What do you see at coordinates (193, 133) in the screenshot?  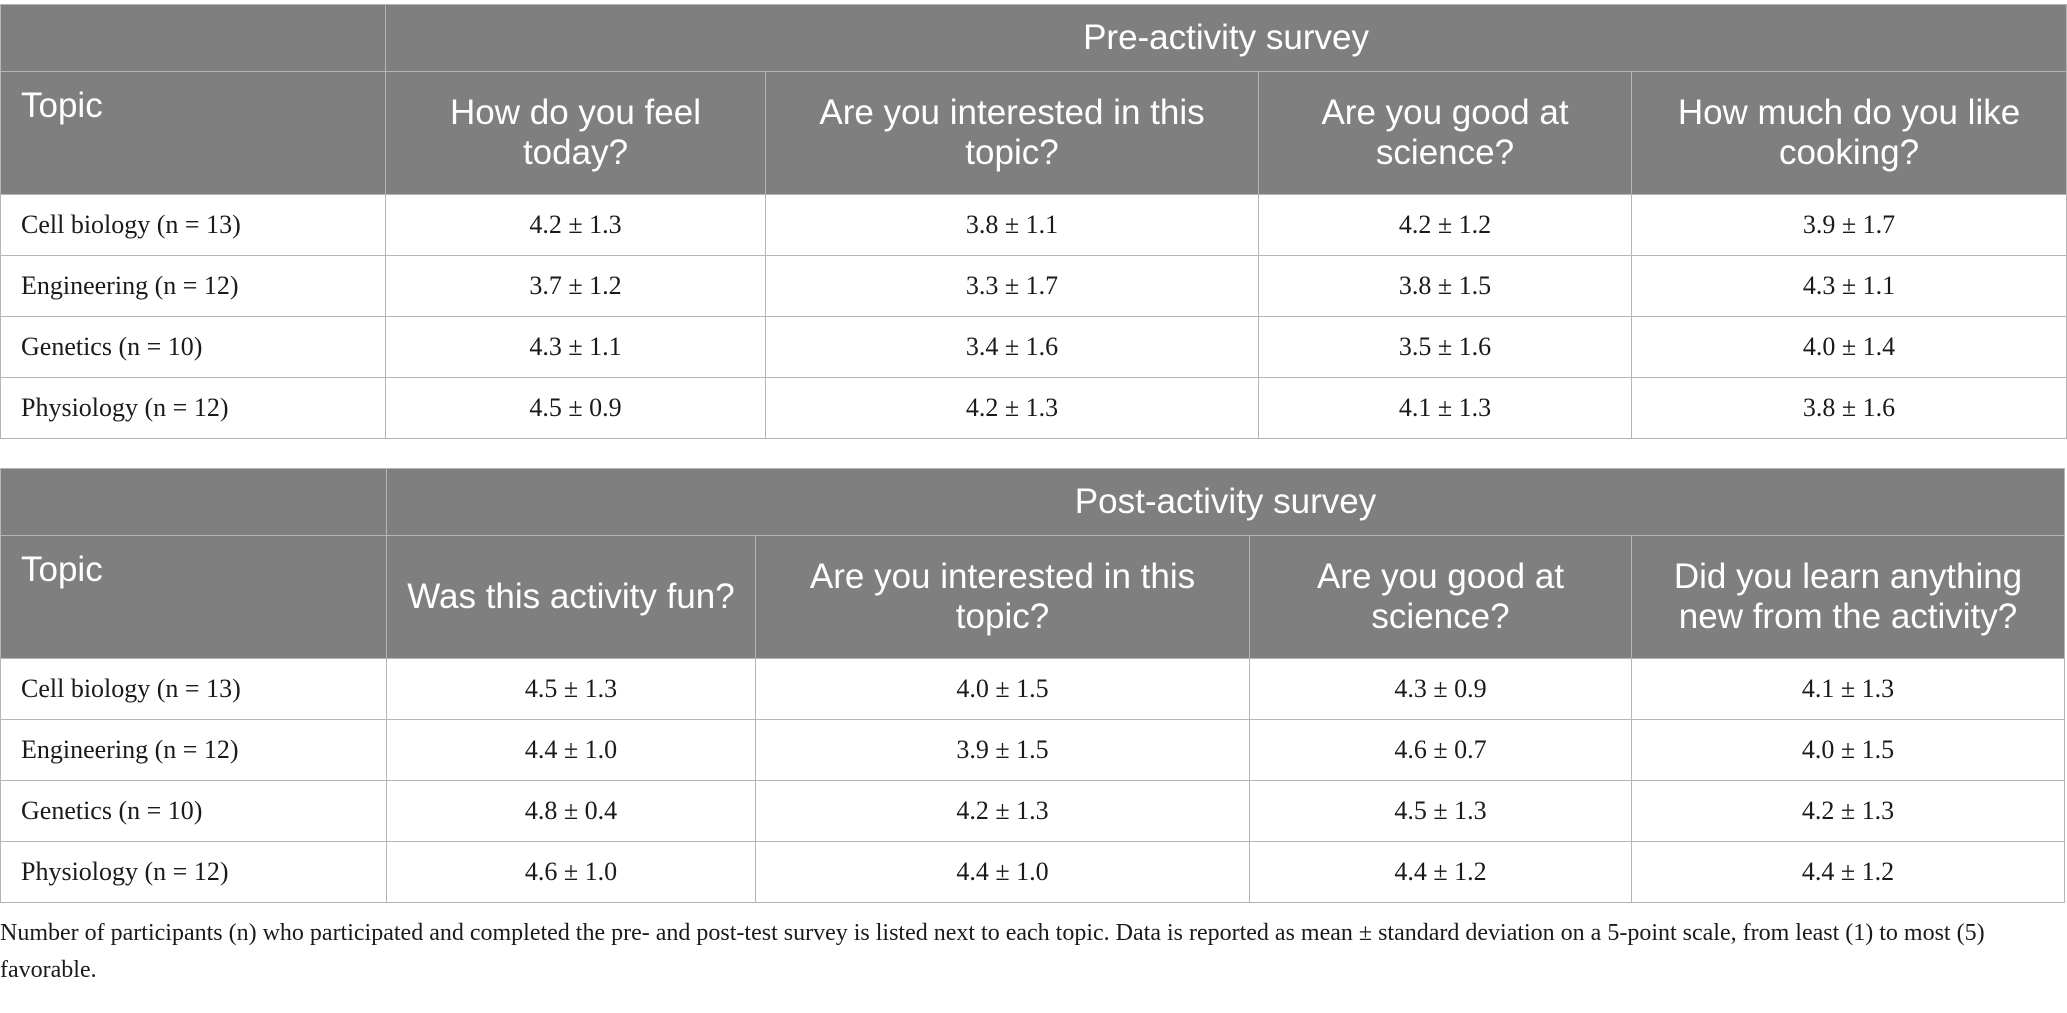 I see `pre-topic-header: Topic` at bounding box center [193, 133].